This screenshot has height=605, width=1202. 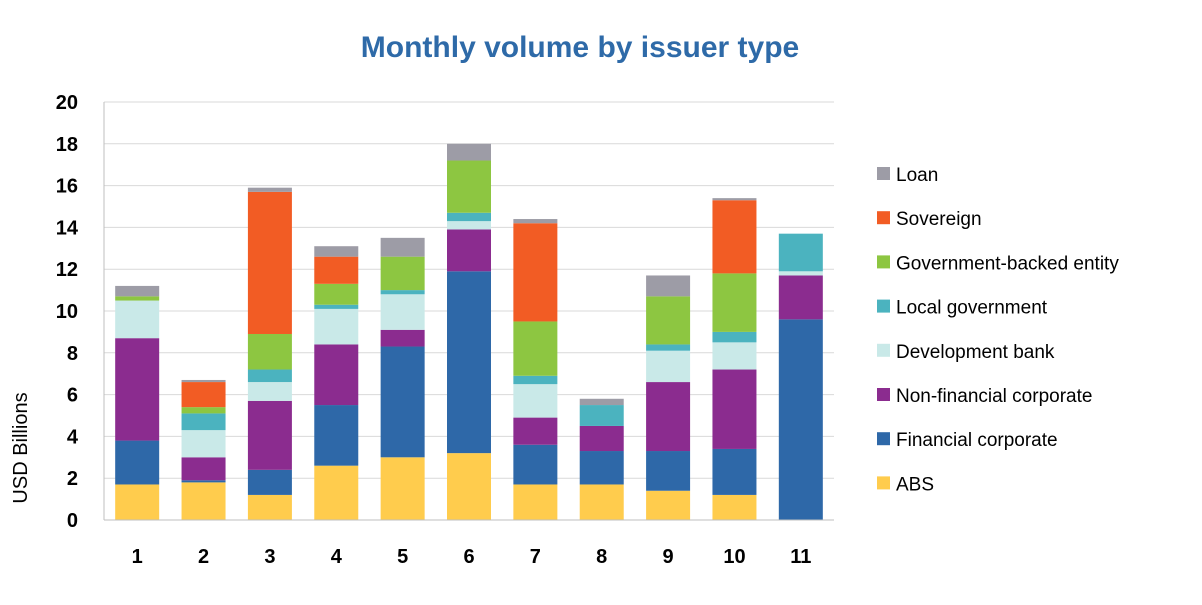 What do you see at coordinates (67, 103) in the screenshot?
I see `y-tick-label: 20` at bounding box center [67, 103].